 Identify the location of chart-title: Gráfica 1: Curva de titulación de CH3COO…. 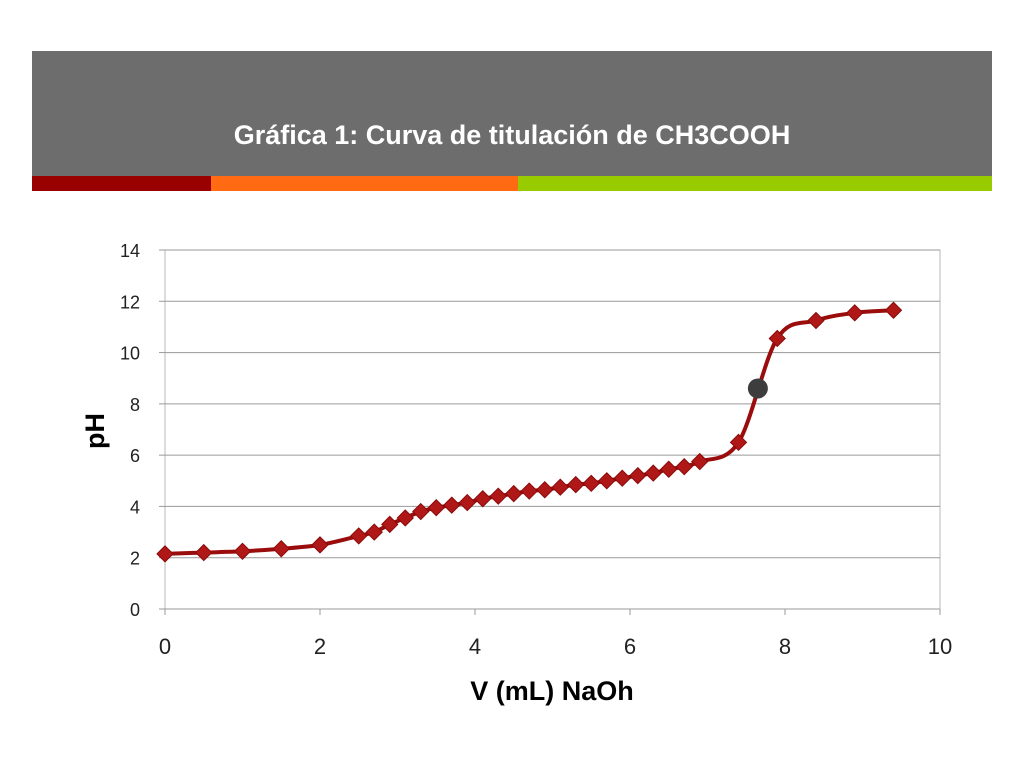
(512, 135).